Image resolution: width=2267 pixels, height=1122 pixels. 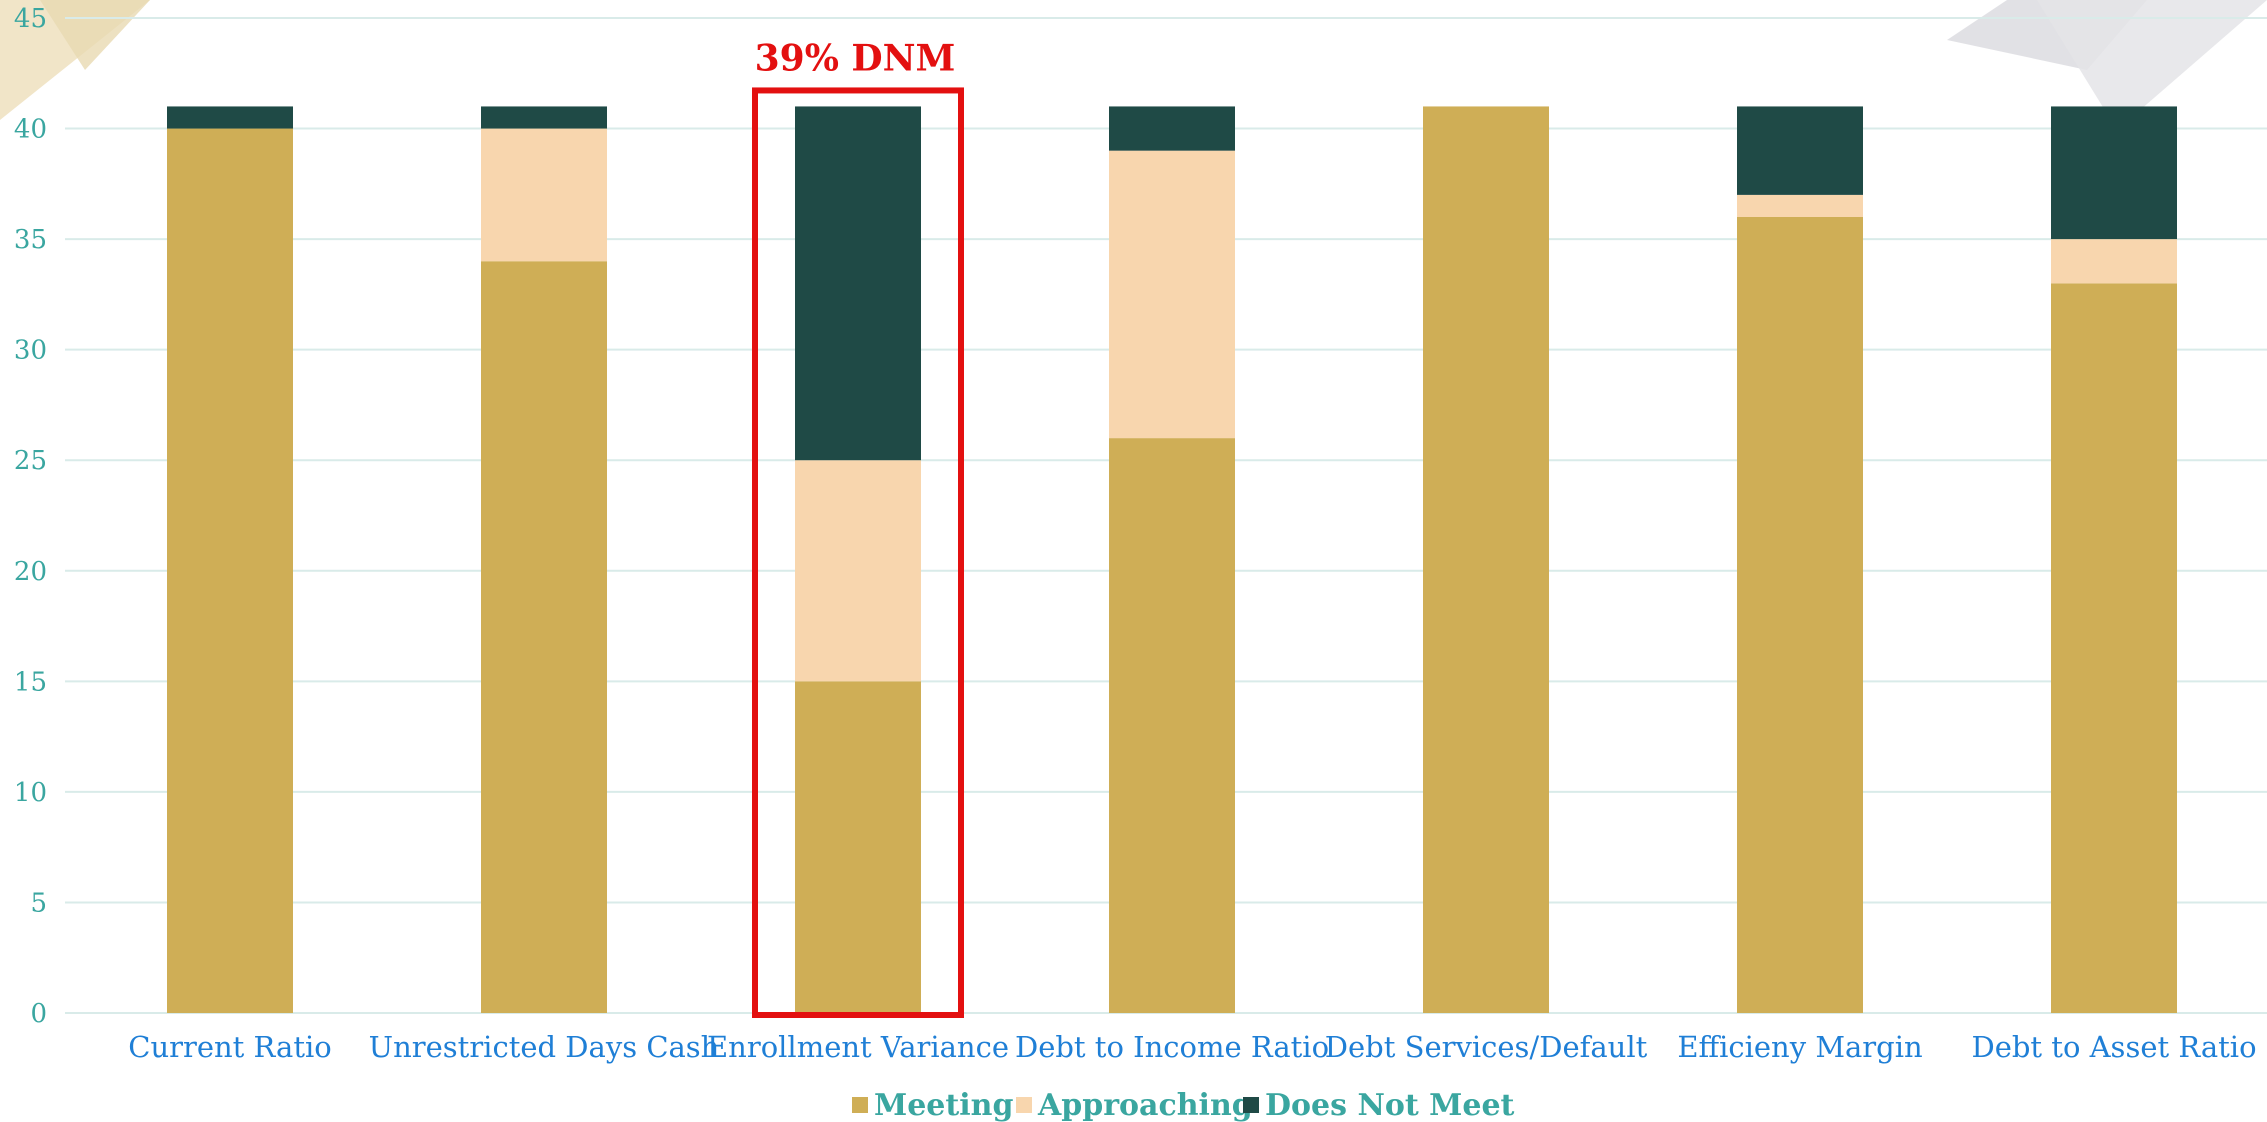 What do you see at coordinates (860, 1105) in the screenshot?
I see `legend-swatch-meeting` at bounding box center [860, 1105].